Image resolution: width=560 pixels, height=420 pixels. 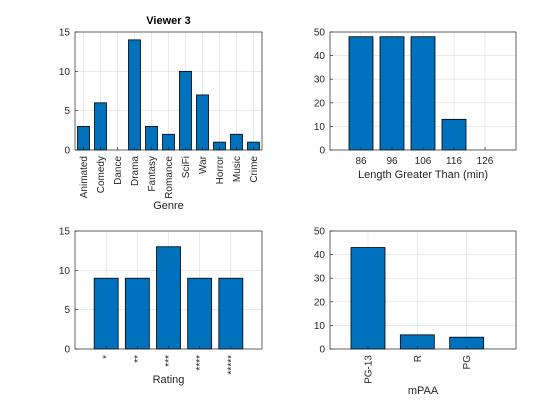 I want to click on x-tick-label: PG-13, so click(x=368, y=369).